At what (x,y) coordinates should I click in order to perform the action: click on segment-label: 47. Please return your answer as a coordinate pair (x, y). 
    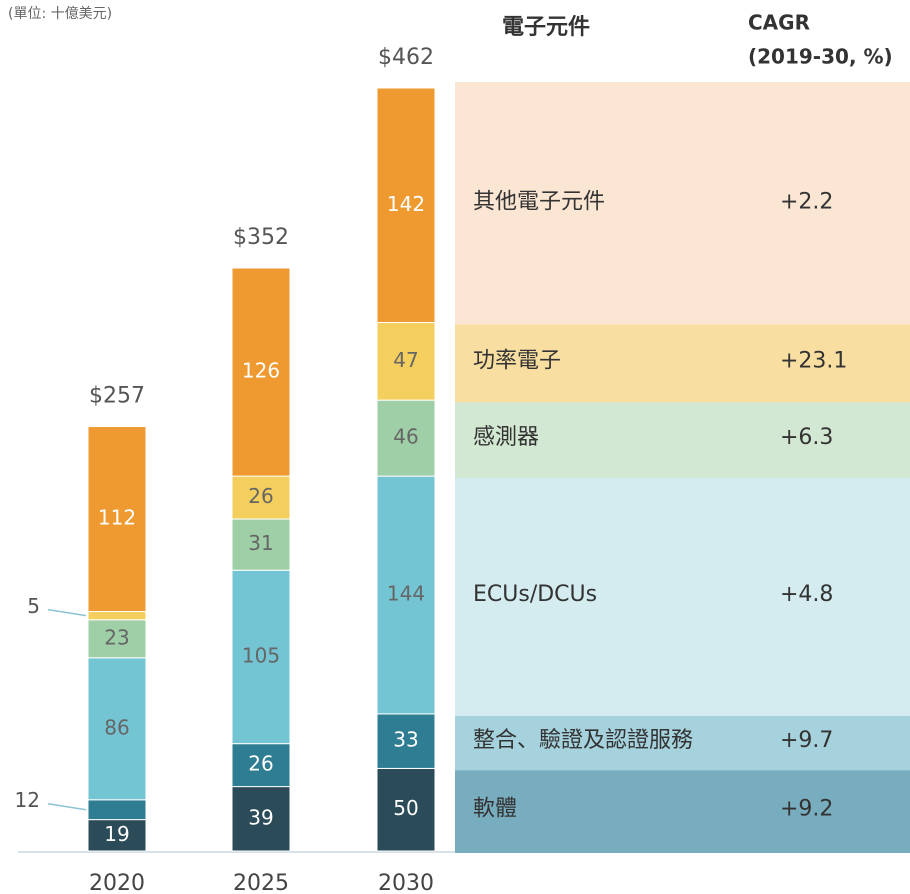
    Looking at the image, I should click on (405, 360).